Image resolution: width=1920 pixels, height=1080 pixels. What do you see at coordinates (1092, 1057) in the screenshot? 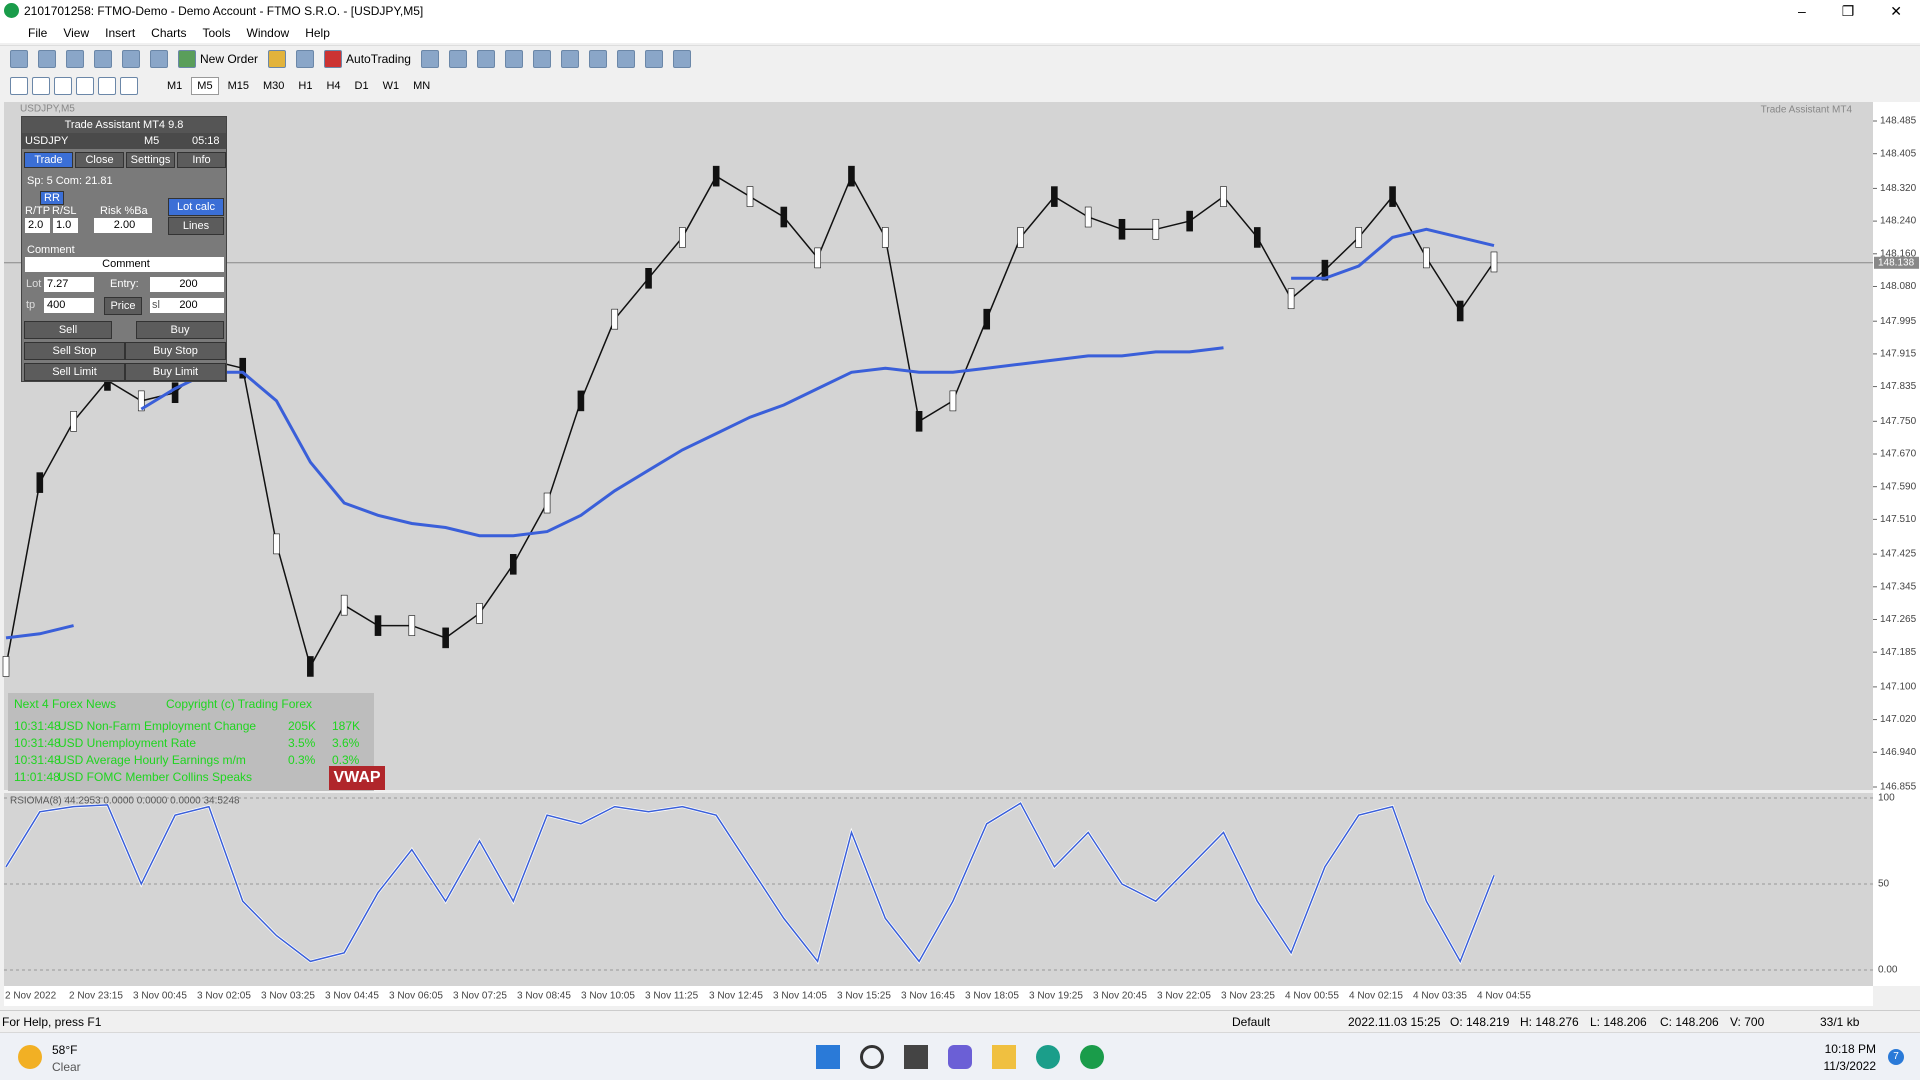
I see `mt4-app` at bounding box center [1092, 1057].